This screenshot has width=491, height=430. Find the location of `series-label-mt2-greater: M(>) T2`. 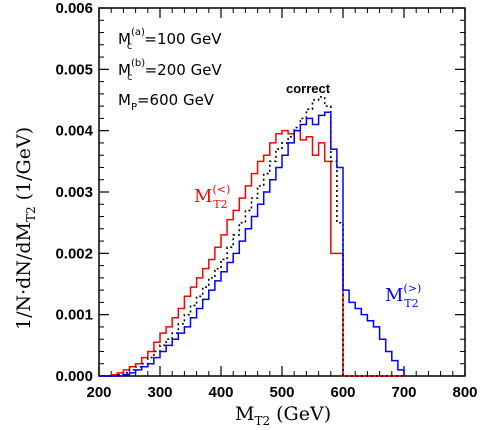

series-label-mt2-greater: M(>) T2 is located at coordinates (403, 296).